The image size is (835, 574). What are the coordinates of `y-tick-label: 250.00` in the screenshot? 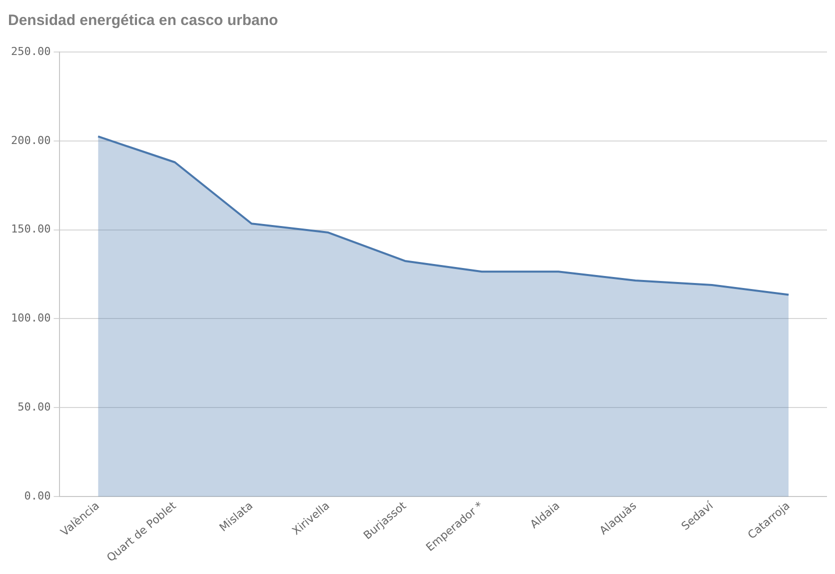 It's located at (30, 51).